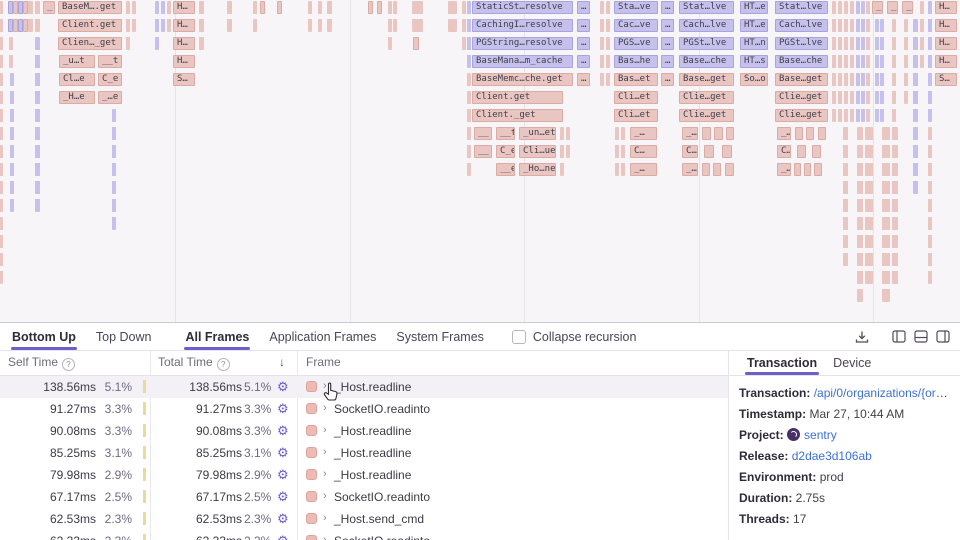 The image size is (960, 540). I want to click on flame-frame: Client.get, so click(90, 25).